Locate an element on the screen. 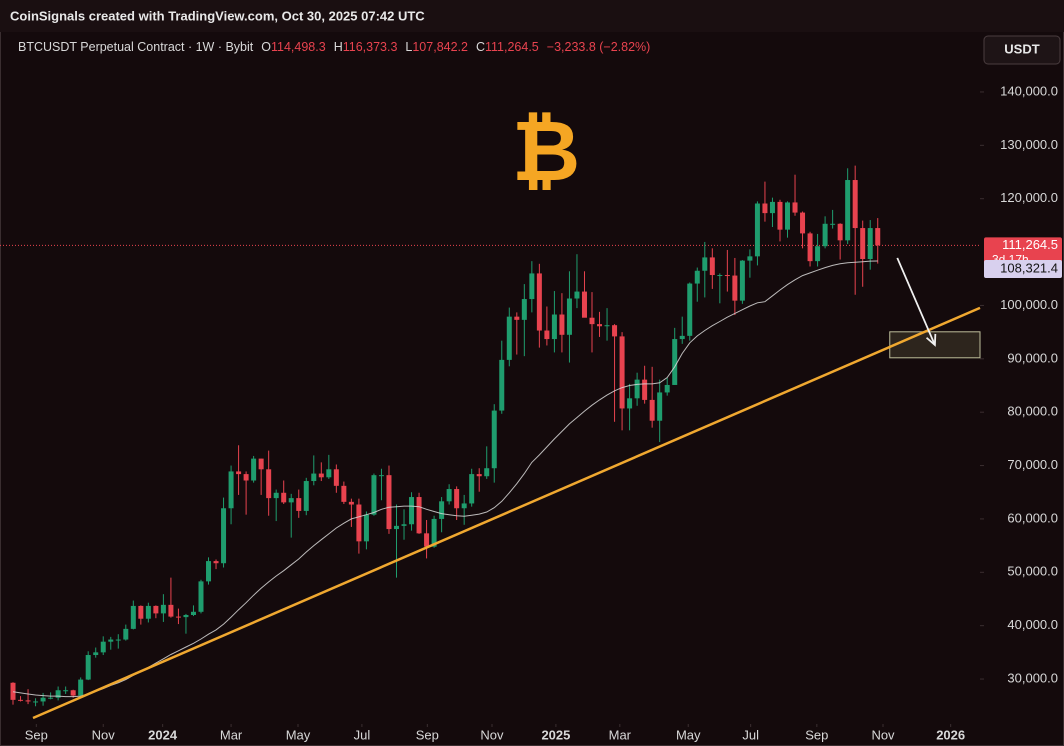 Image resolution: width=1064 pixels, height=746 pixels. currency-button is located at coordinates (1022, 50).